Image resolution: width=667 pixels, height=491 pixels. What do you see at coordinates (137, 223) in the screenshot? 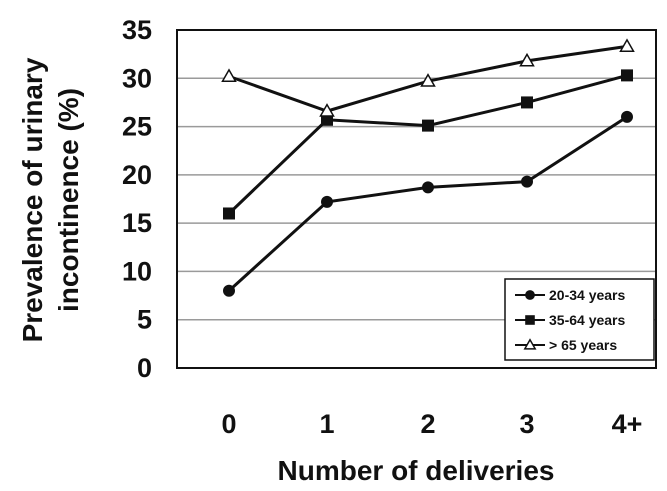
I see `y-tick-label-15: 15` at bounding box center [137, 223].